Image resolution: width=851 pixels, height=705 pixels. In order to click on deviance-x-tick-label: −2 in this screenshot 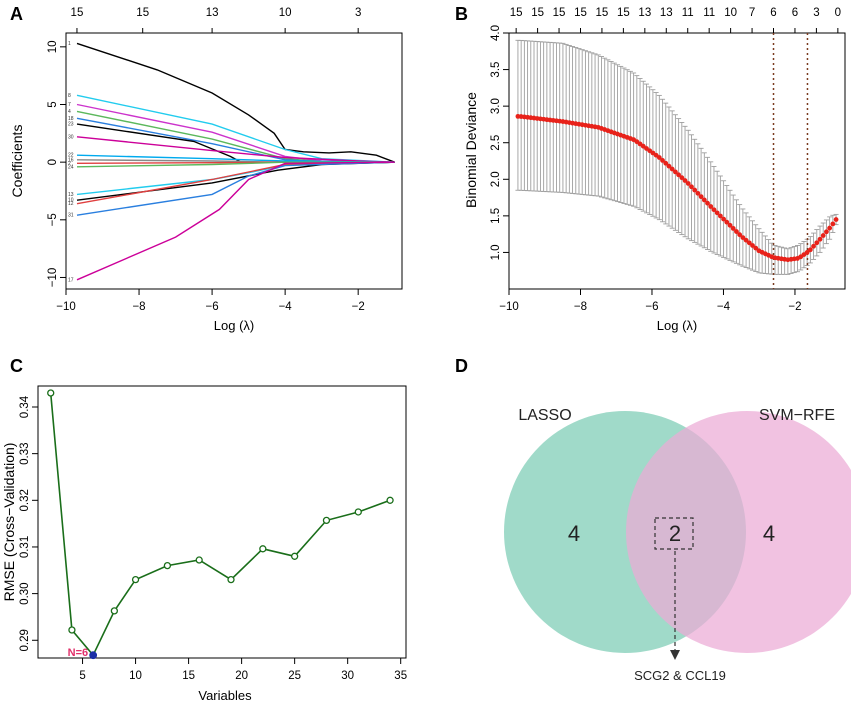, I will do `click(794, 307)`.